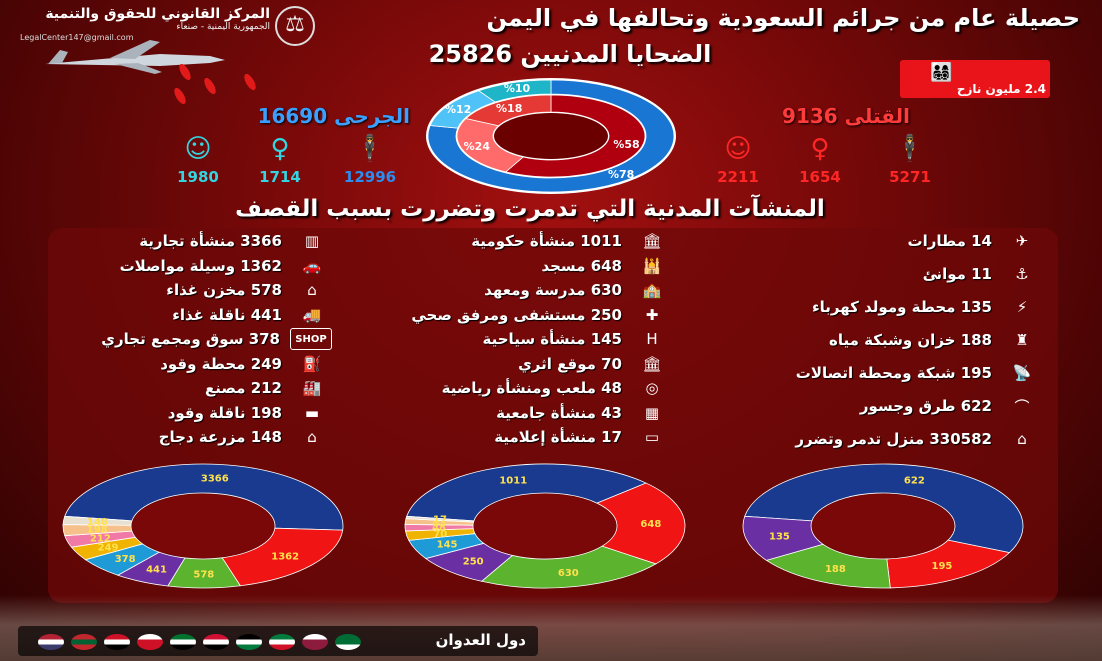  What do you see at coordinates (221, 363) in the screenshot?
I see `facility-text: 249 محطة وقود` at bounding box center [221, 363].